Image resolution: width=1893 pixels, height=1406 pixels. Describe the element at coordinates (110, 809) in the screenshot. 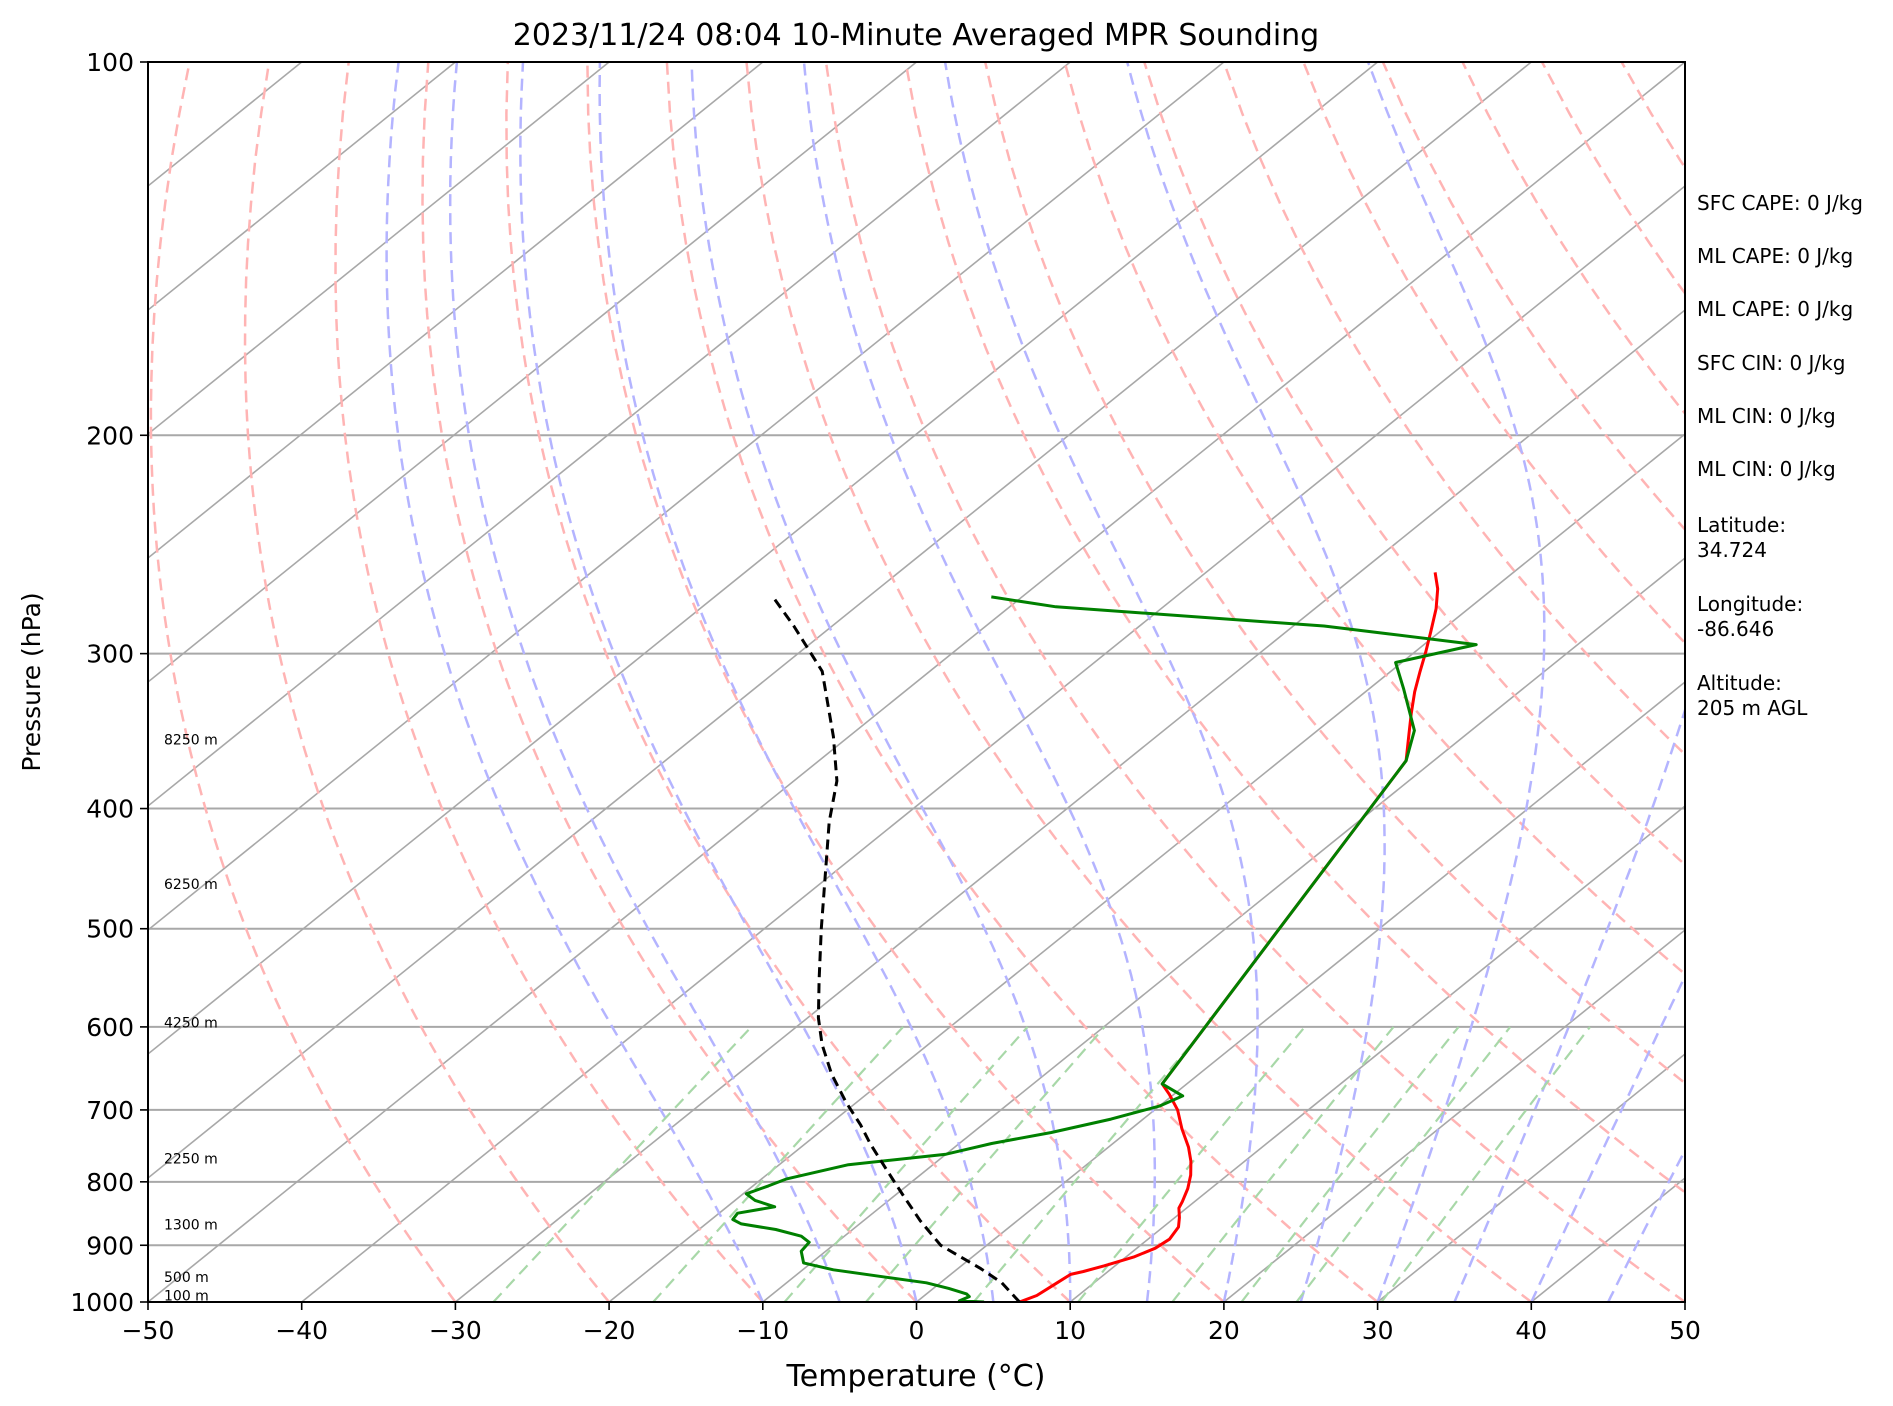

I see `y-tick-label: 400` at that location.